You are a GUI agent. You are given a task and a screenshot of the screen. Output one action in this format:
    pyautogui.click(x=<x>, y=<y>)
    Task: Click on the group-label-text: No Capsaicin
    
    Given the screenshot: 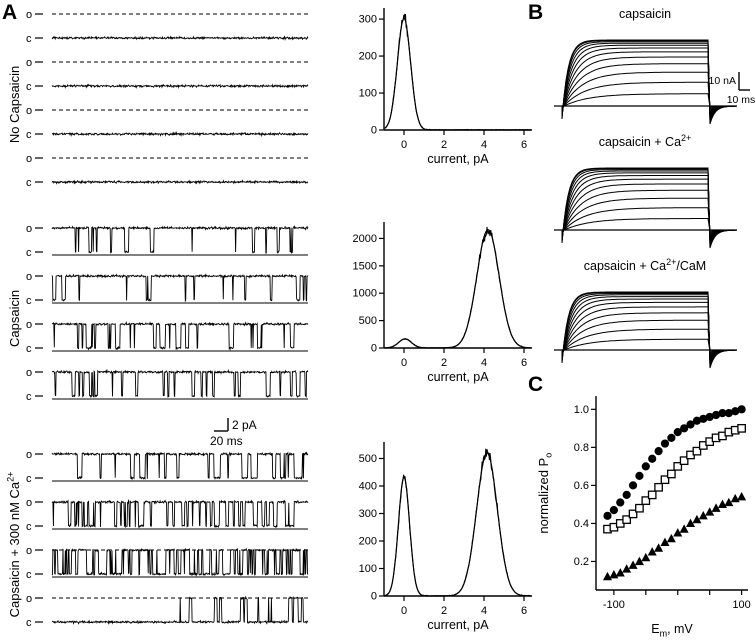 What is the action you would take?
    pyautogui.click(x=14, y=104)
    